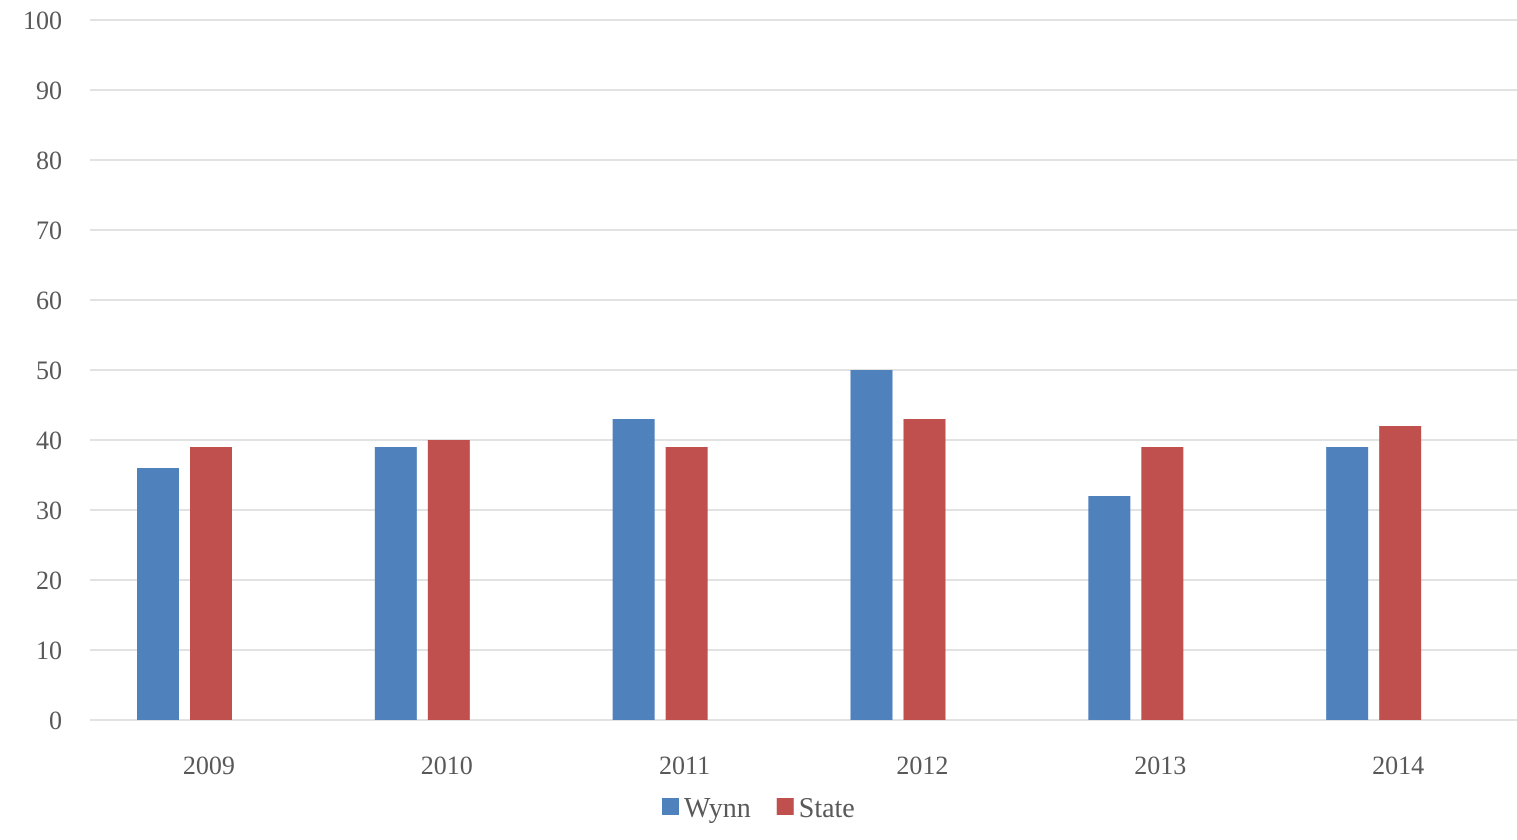 The height and width of the screenshot is (840, 1517). I want to click on y-tick-label: 70, so click(49, 230).